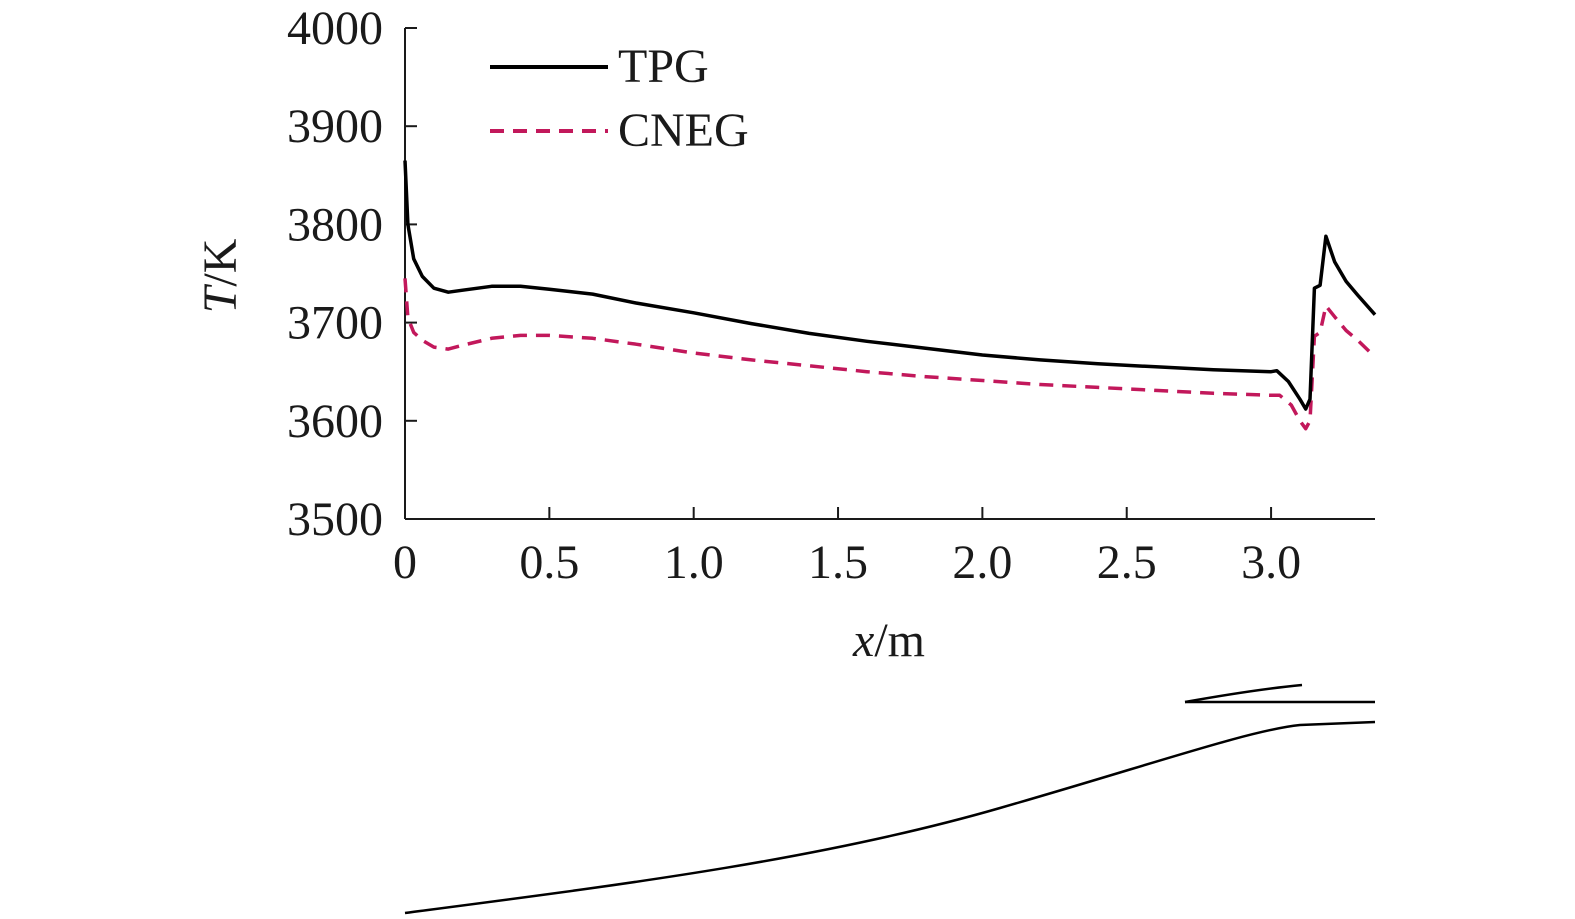  I want to click on x-tick-label: 2.0, so click(982, 562).